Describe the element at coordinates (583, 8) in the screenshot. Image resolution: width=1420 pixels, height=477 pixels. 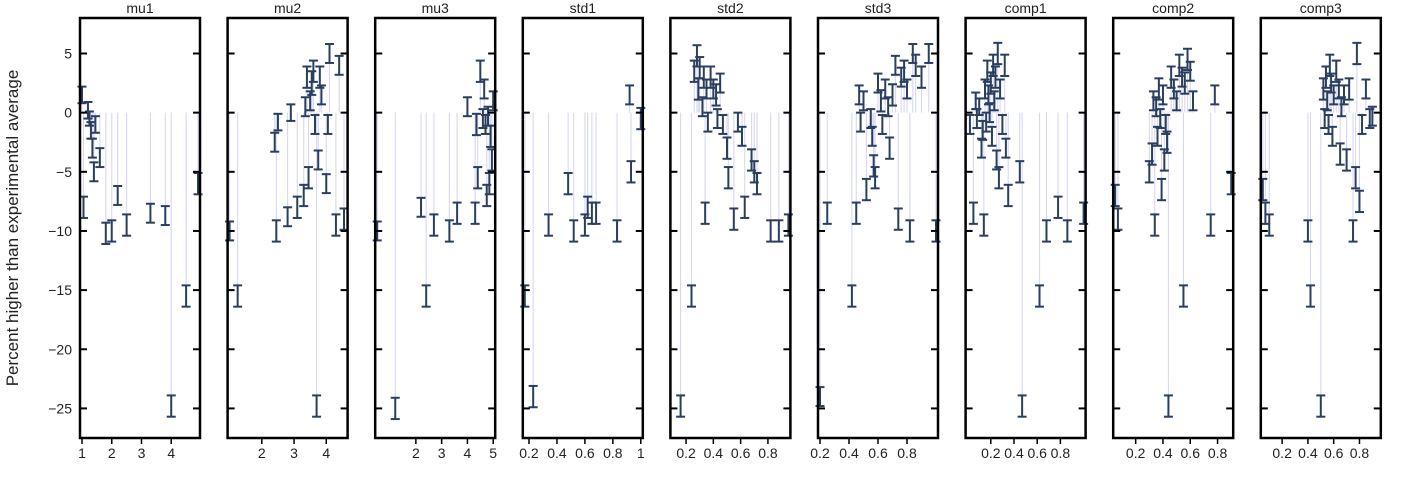
I see `panel-title: std1` at that location.